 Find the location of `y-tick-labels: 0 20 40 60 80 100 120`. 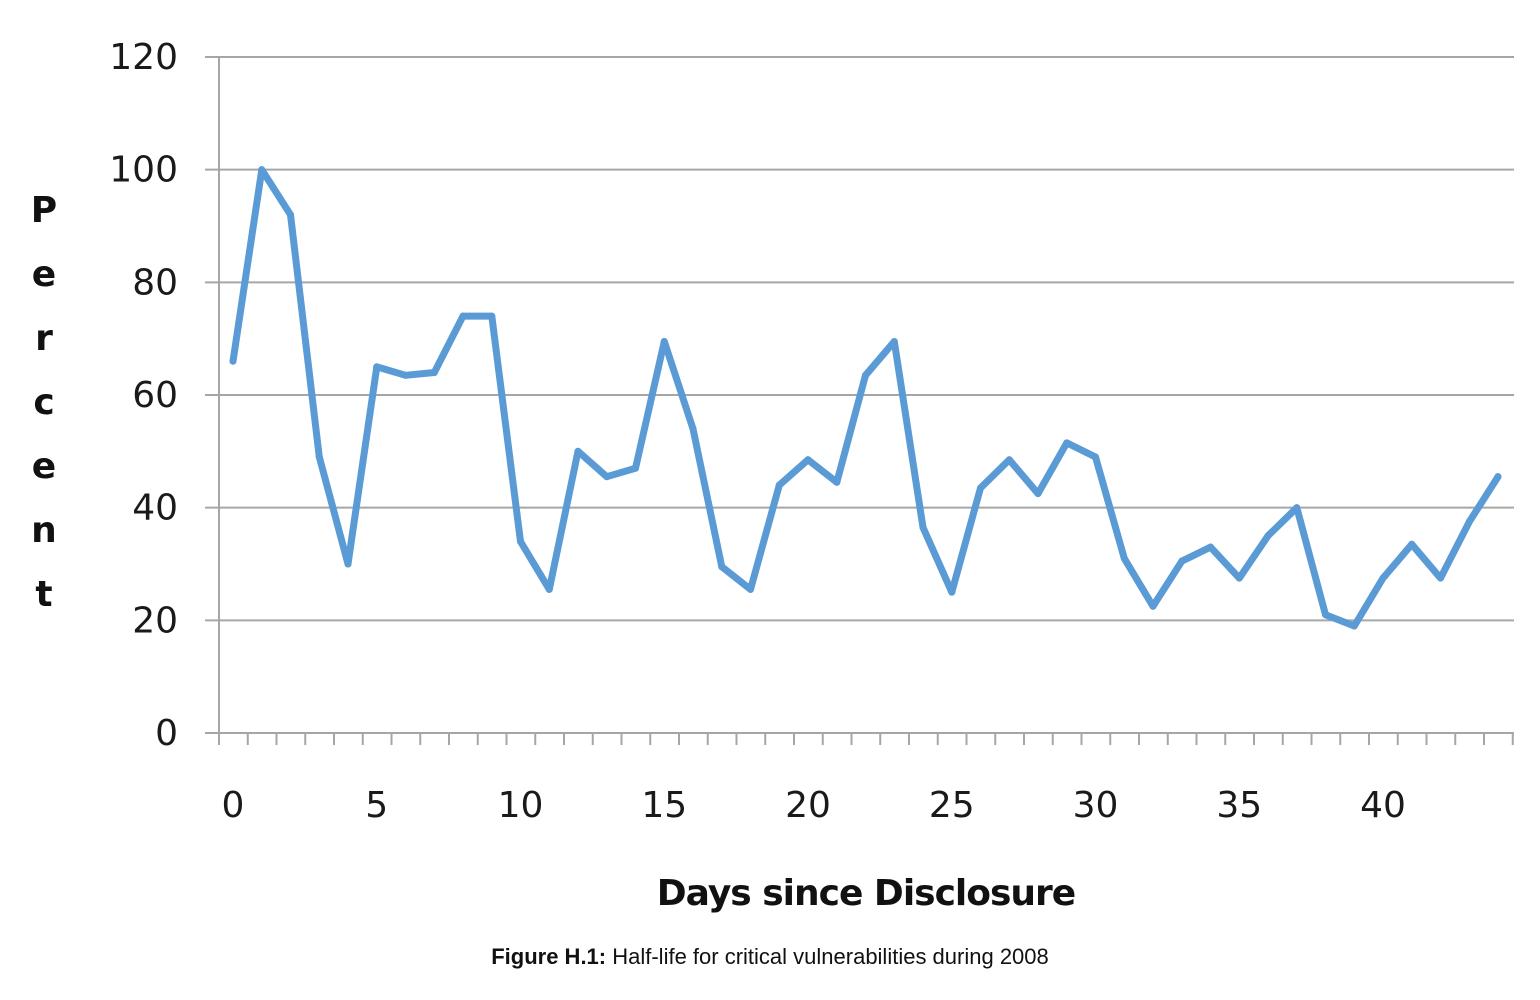

y-tick-labels: 0 20 40 60 80 100 120 is located at coordinates (143, 395).